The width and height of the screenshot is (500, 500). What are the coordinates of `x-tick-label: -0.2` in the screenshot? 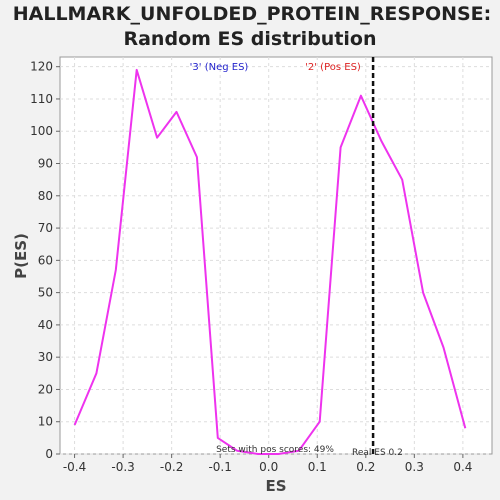 It's located at (171, 467).